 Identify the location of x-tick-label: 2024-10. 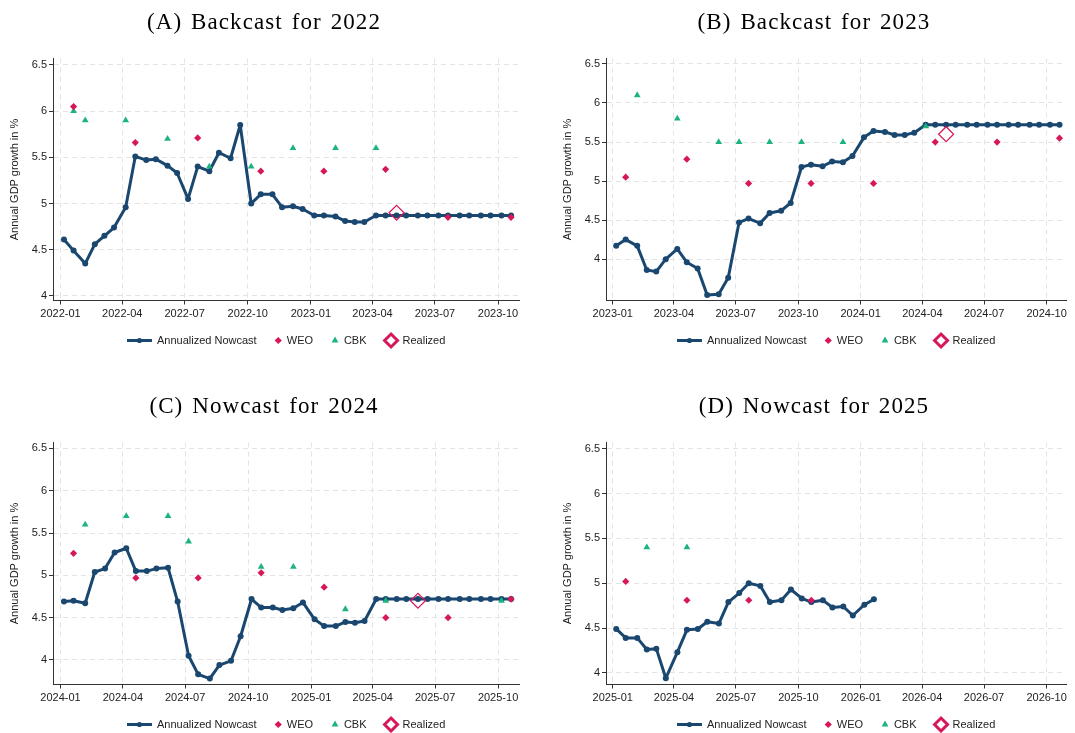
(1046, 313).